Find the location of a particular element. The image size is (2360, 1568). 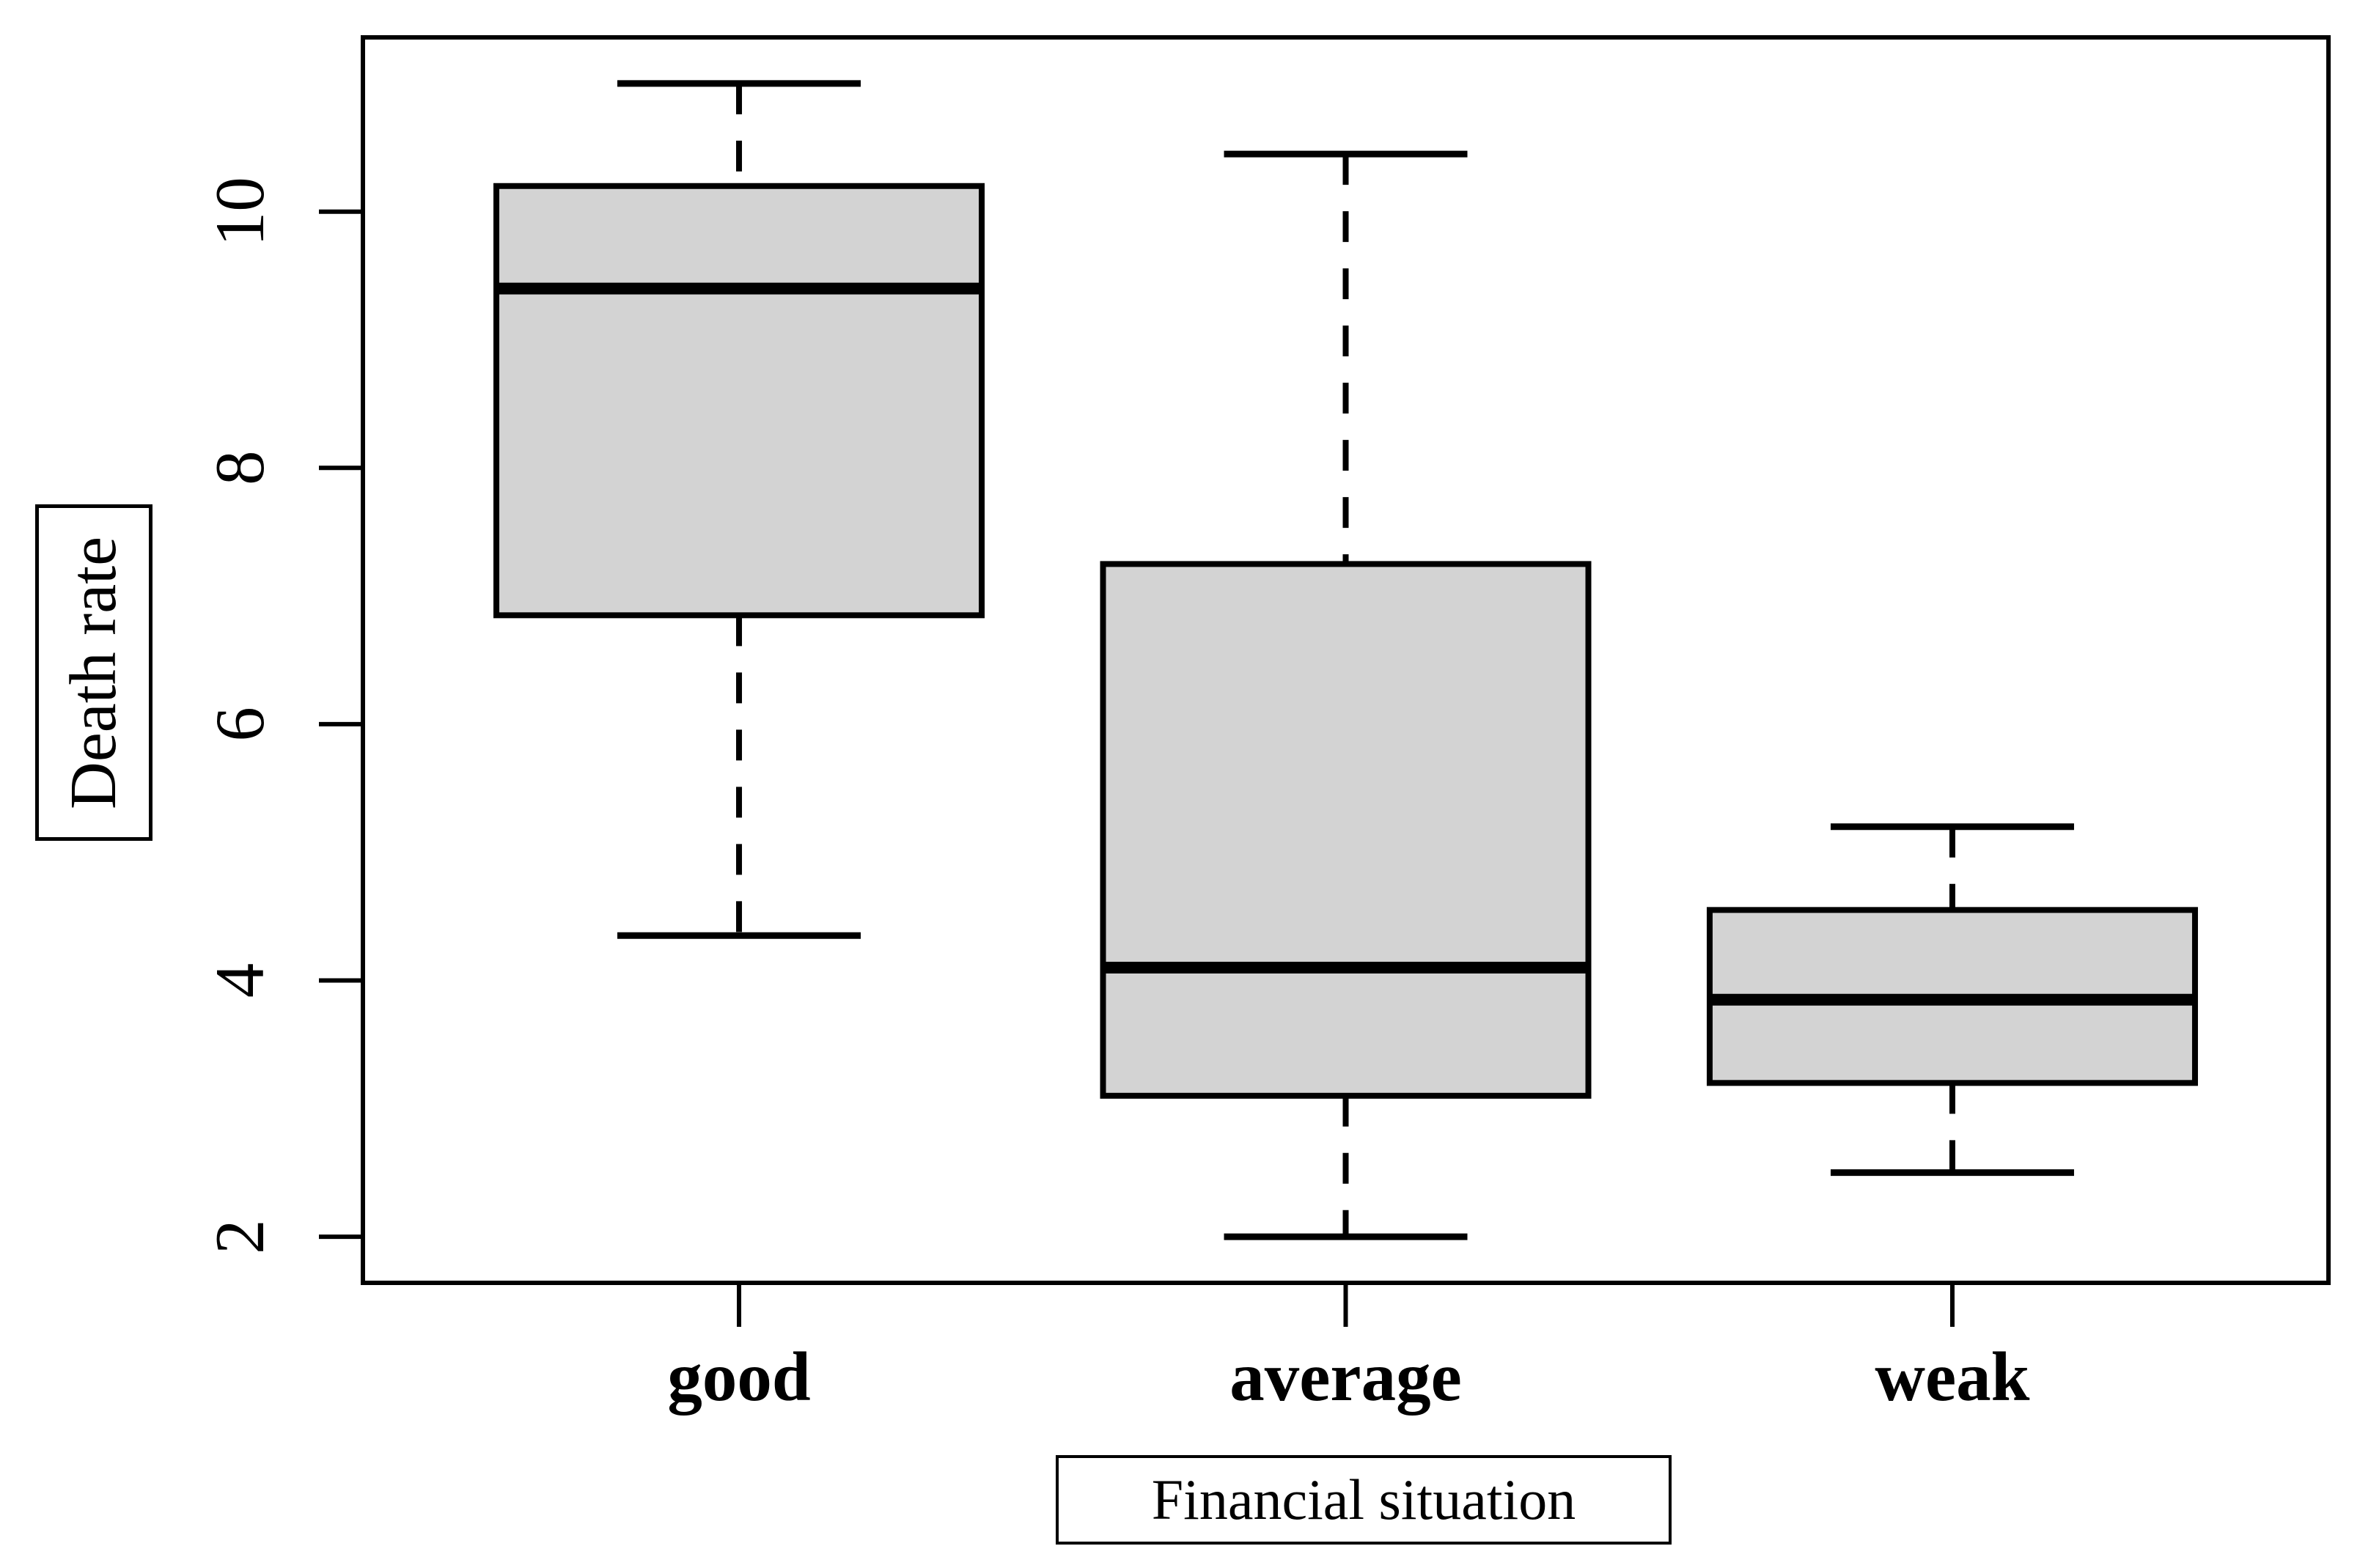

boxplot-good is located at coordinates (739, 510).